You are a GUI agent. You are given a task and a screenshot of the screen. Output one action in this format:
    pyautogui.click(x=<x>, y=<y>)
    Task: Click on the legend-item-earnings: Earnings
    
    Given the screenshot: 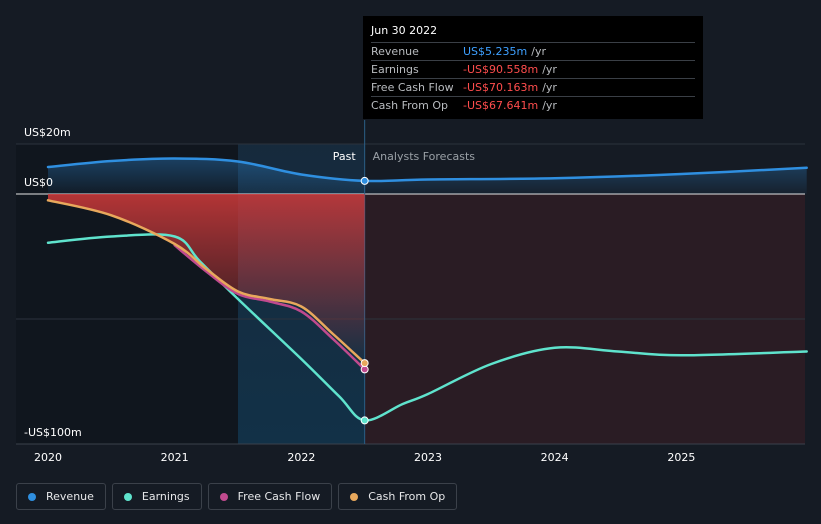 What is the action you would take?
    pyautogui.click(x=156, y=496)
    